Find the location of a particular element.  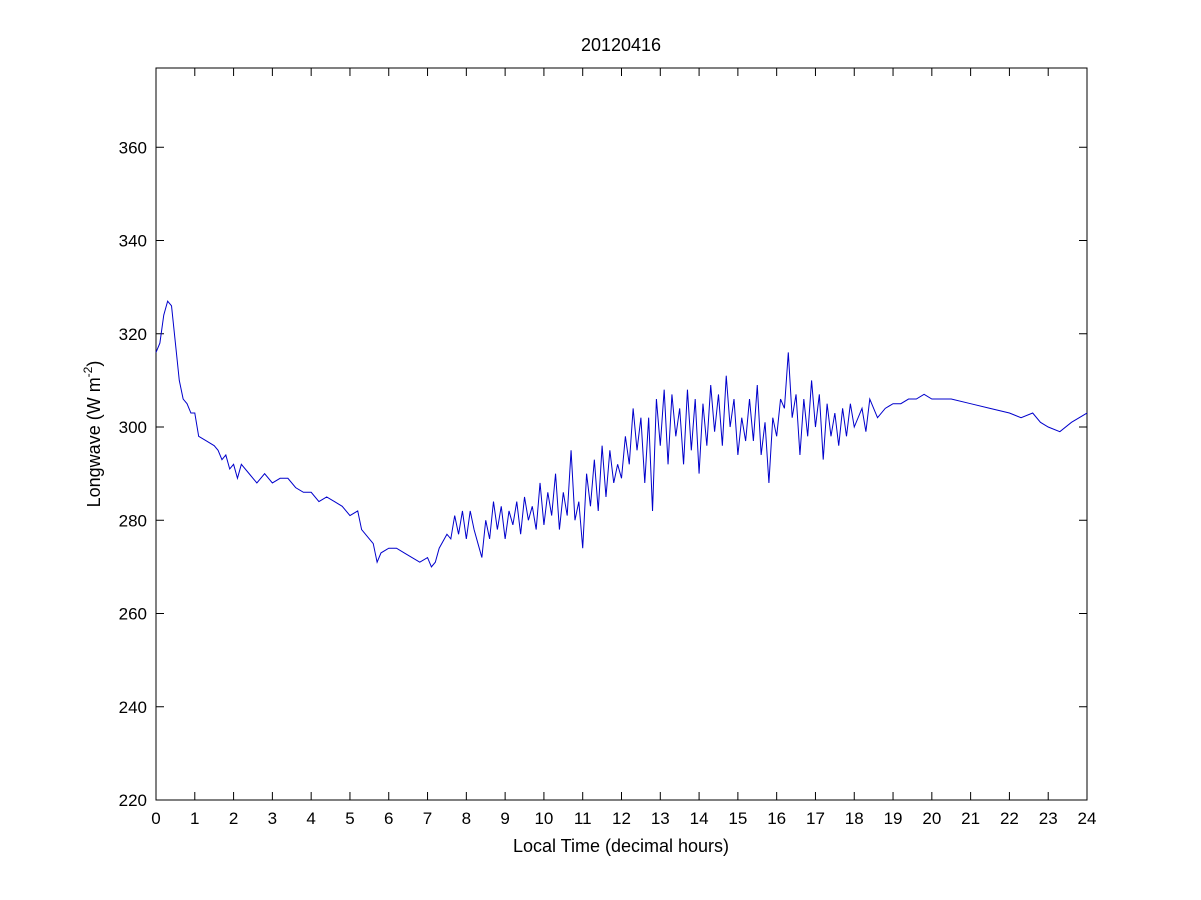

x-tick-label: 11 is located at coordinates (583, 818).